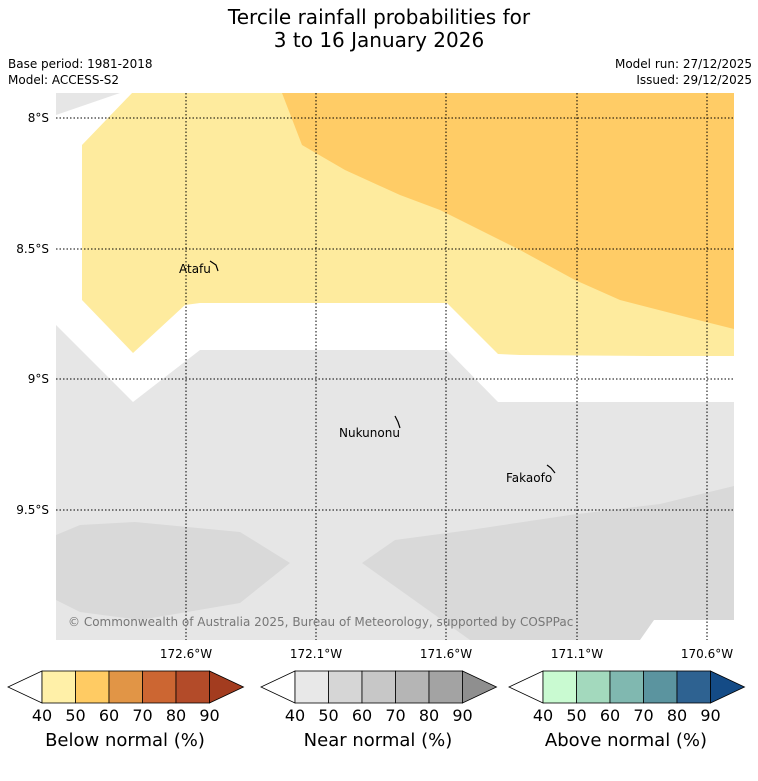 The height and width of the screenshot is (781, 758). What do you see at coordinates (195, 269) in the screenshot?
I see `place-label-atafu: Atafu` at bounding box center [195, 269].